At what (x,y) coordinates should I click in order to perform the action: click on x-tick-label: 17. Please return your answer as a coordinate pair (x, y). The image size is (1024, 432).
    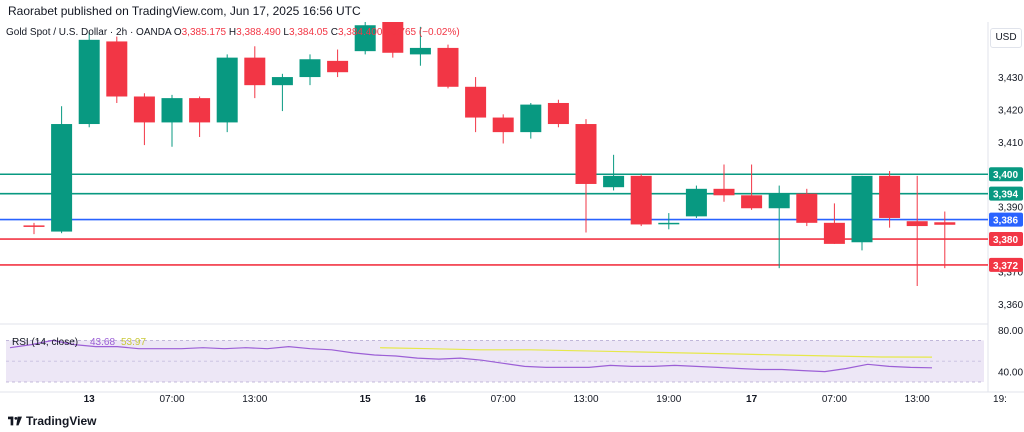
    Looking at the image, I should click on (752, 399).